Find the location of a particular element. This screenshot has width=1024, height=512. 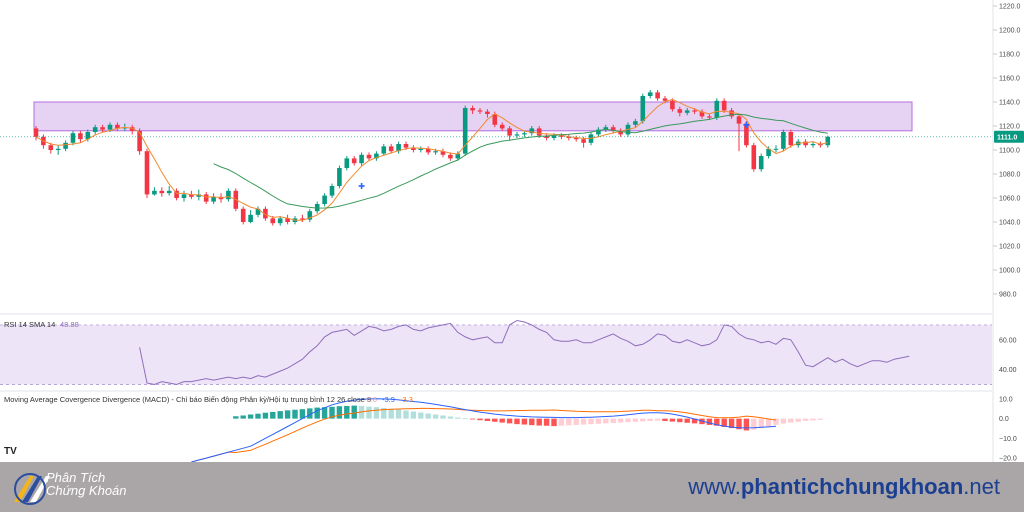

price-tick-label: 1160.0 is located at coordinates (1009, 79).